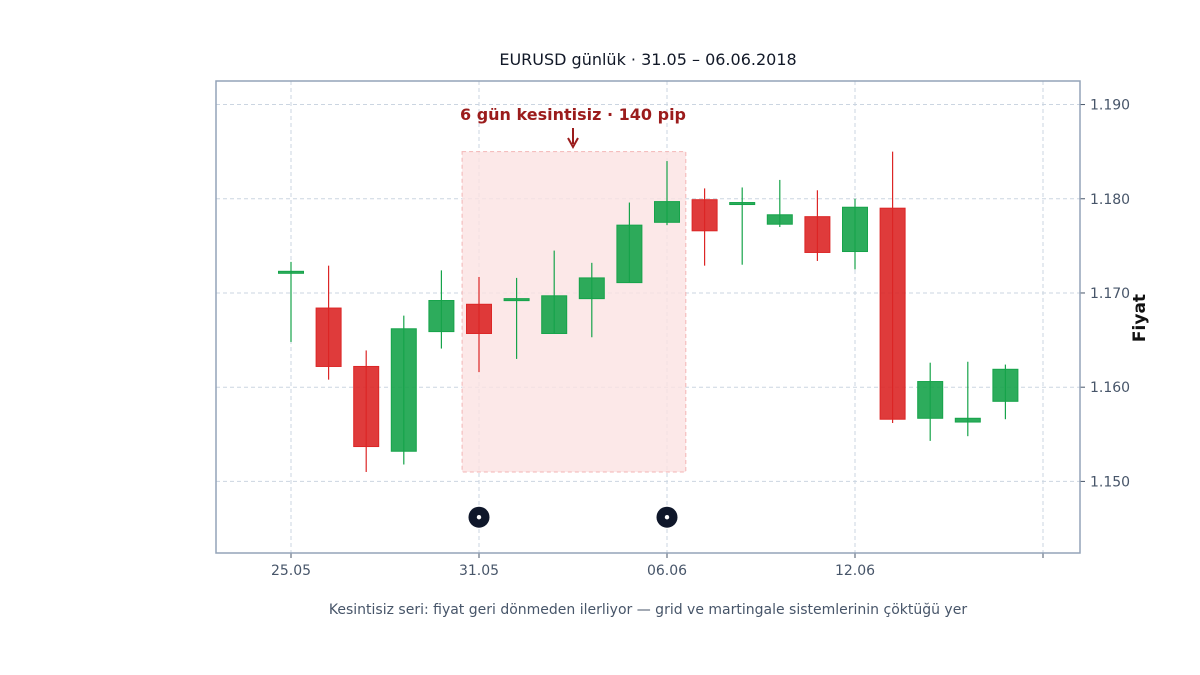 Image resolution: width=1200 pixels, height=675 pixels. What do you see at coordinates (573, 127) in the screenshot?
I see `annotation-layer: 6 gün kesintisiz · 140 pip` at bounding box center [573, 127].